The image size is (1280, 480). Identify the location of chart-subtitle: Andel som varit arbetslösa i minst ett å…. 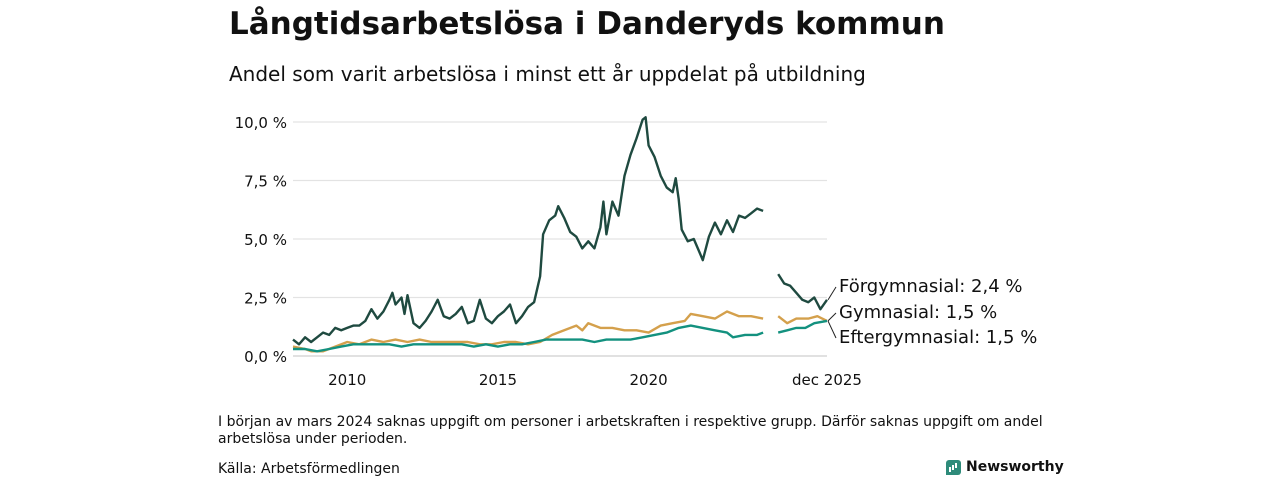
(547, 74).